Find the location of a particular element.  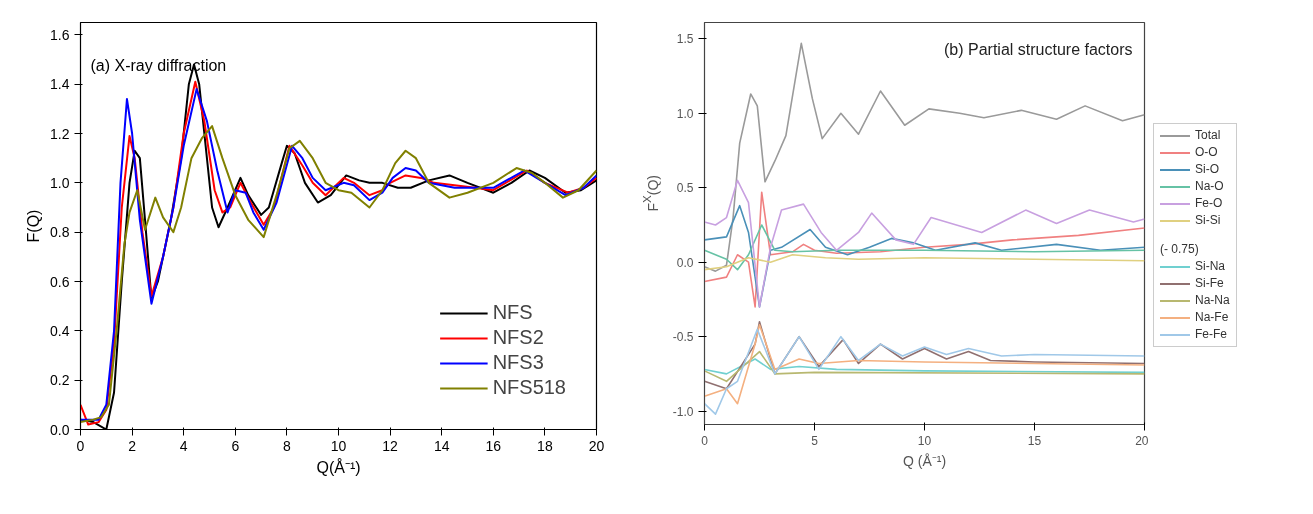

y-tick-label: 1.4 is located at coordinates (60, 84).